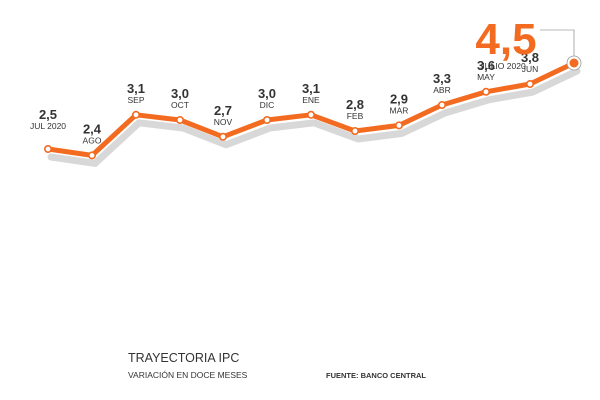 This screenshot has height=400, width=600. Describe the element at coordinates (486, 65) in the screenshot. I see `value-label: 3,6` at that location.